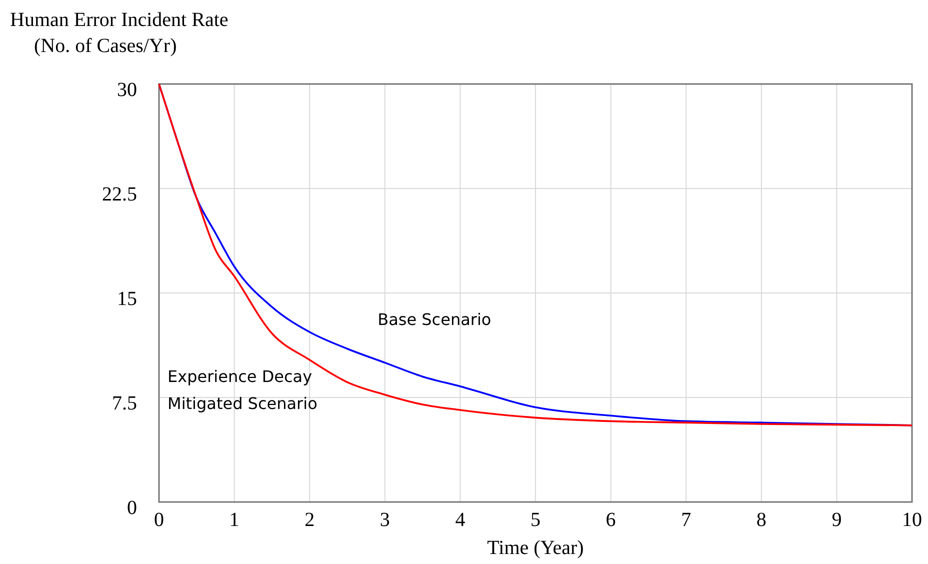  What do you see at coordinates (460, 520) in the screenshot?
I see `x-tick-label: 4` at bounding box center [460, 520].